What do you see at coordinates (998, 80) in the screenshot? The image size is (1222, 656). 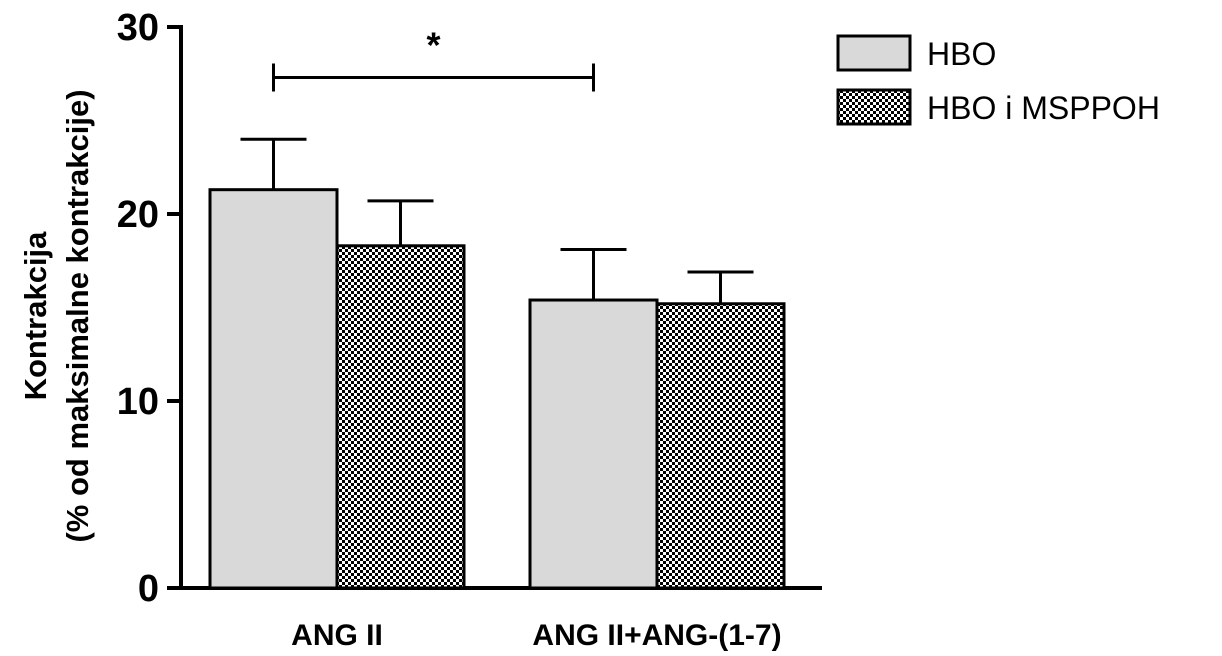 I see `legend: HBO HBO i MSPPOH` at bounding box center [998, 80].